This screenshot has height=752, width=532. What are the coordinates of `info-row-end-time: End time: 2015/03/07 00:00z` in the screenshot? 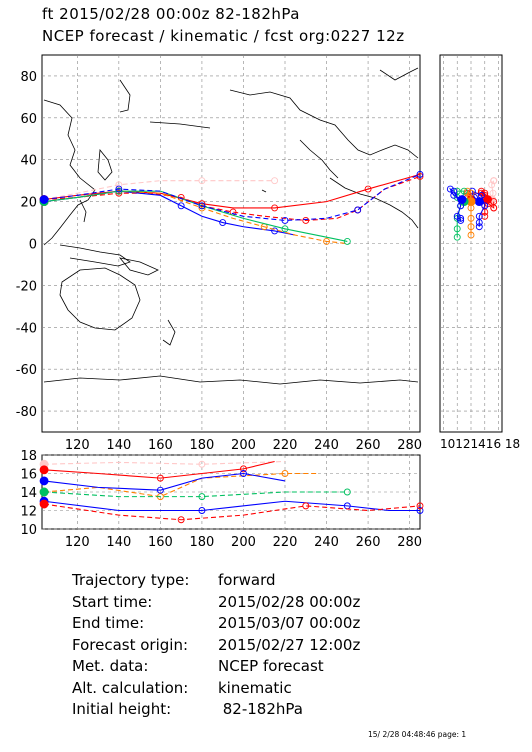 It's located at (216, 623).